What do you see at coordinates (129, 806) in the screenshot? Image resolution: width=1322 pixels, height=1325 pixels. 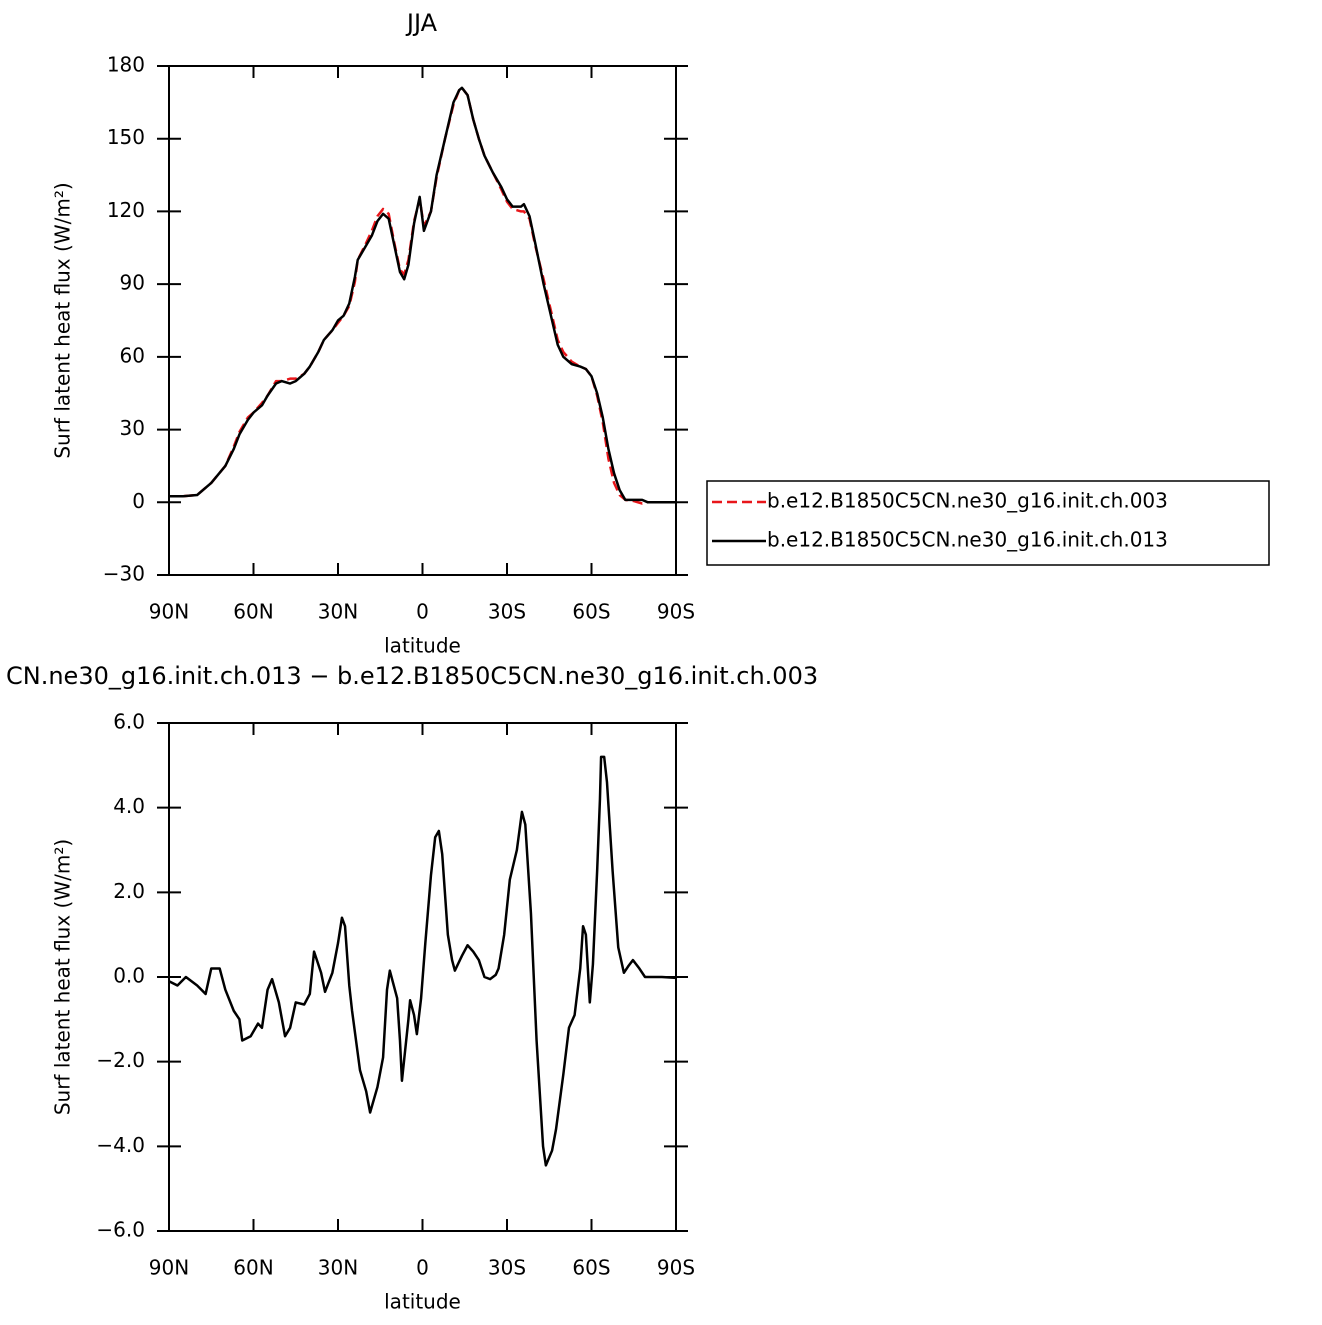 I see `y-tick-label: 4.0` at bounding box center [129, 806].